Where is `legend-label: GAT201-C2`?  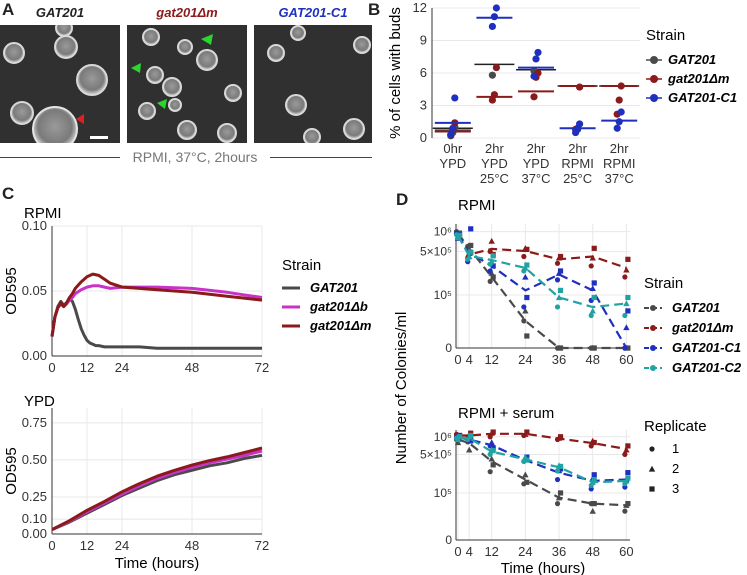 legend-label: GAT201-C2 is located at coordinates (707, 367).